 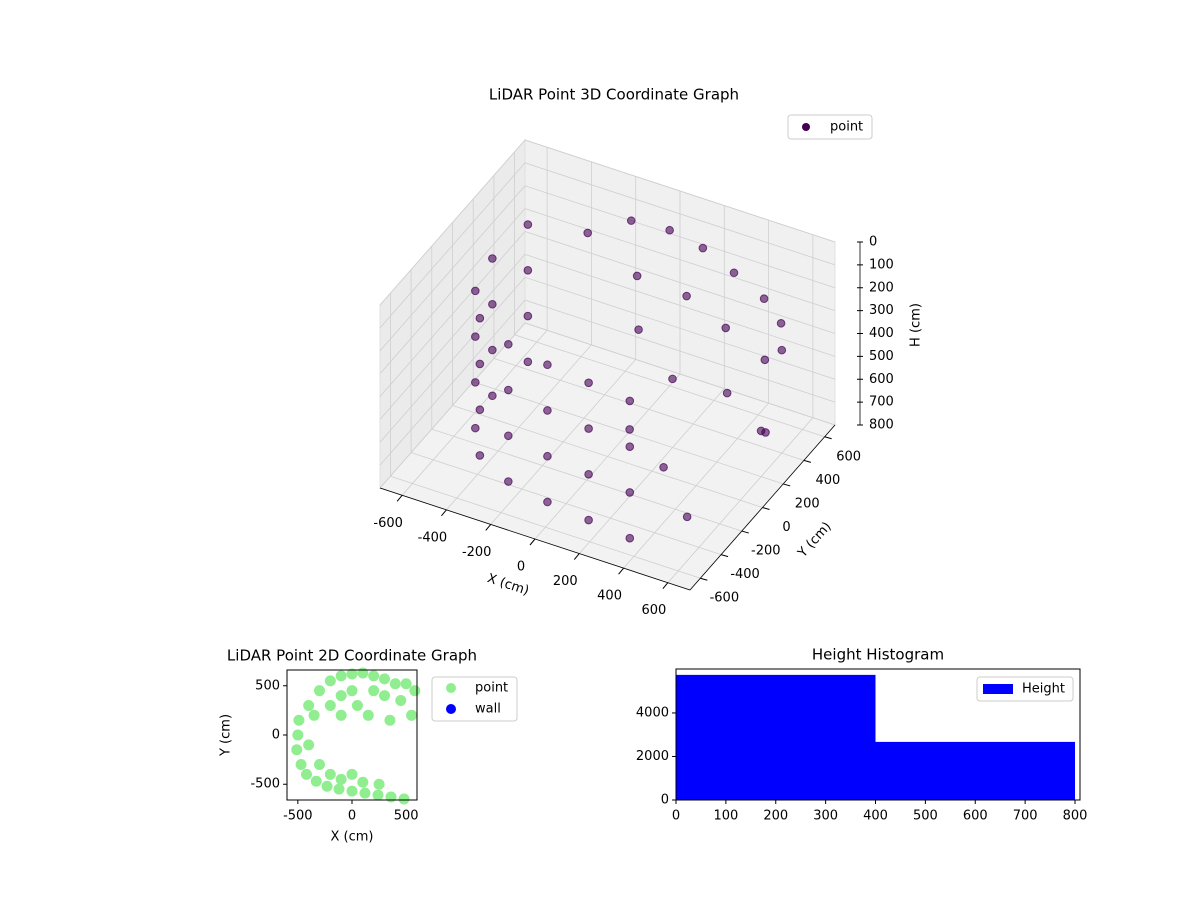 What do you see at coordinates (998, 689) in the screenshot?
I see `legend-swatch` at bounding box center [998, 689].